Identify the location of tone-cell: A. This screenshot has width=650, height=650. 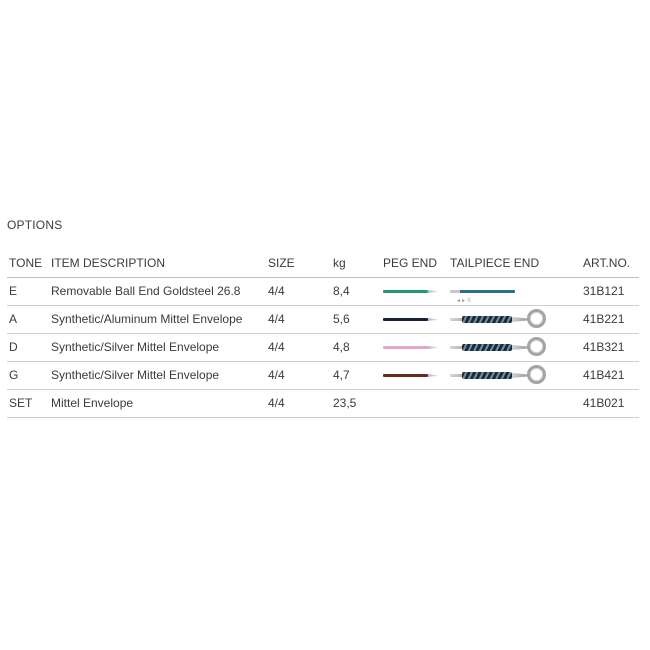
(13, 319).